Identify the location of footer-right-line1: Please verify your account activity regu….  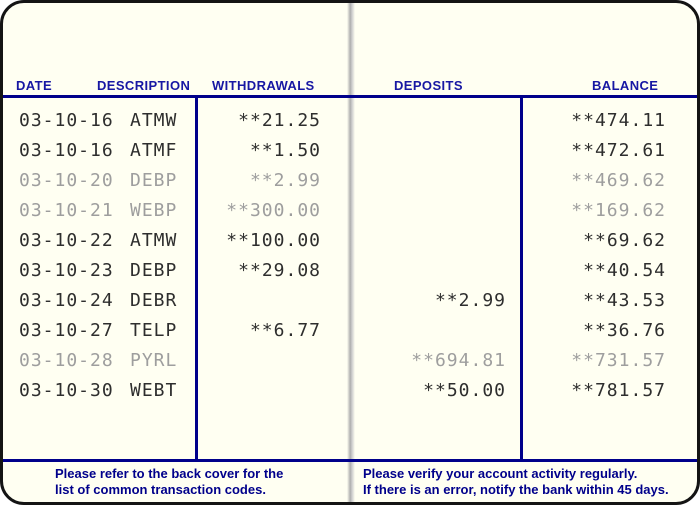
(500, 473).